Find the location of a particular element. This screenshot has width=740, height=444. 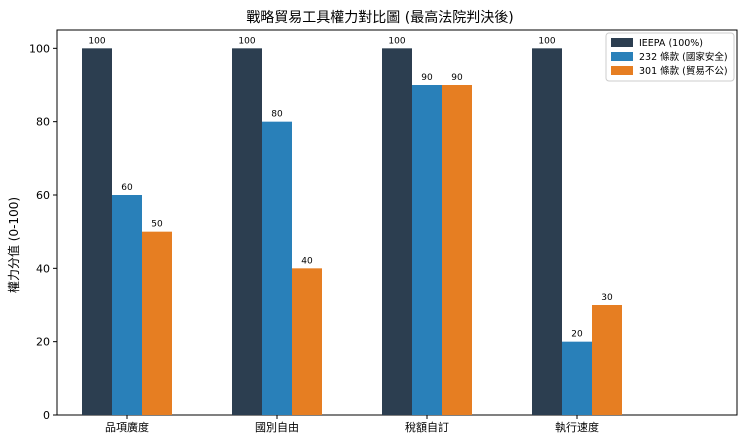

x-tick-label: 稅額自訂 is located at coordinates (427, 427).